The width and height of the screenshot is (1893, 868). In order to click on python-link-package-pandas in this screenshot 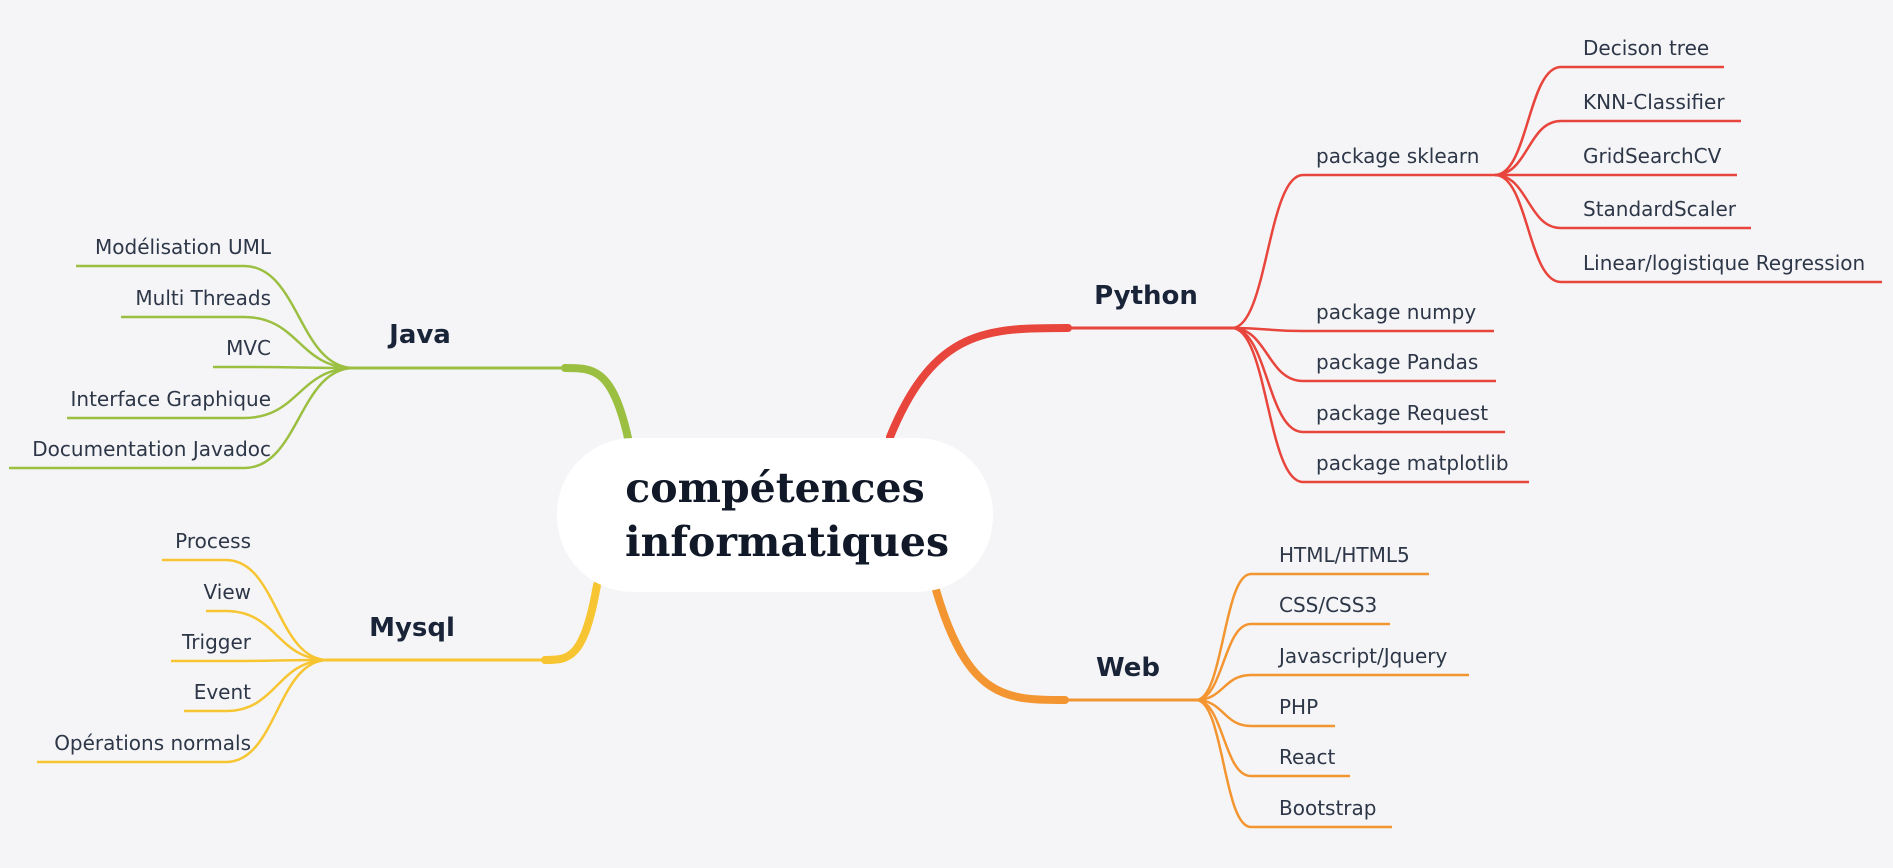, I will do `click(1267, 354)`.